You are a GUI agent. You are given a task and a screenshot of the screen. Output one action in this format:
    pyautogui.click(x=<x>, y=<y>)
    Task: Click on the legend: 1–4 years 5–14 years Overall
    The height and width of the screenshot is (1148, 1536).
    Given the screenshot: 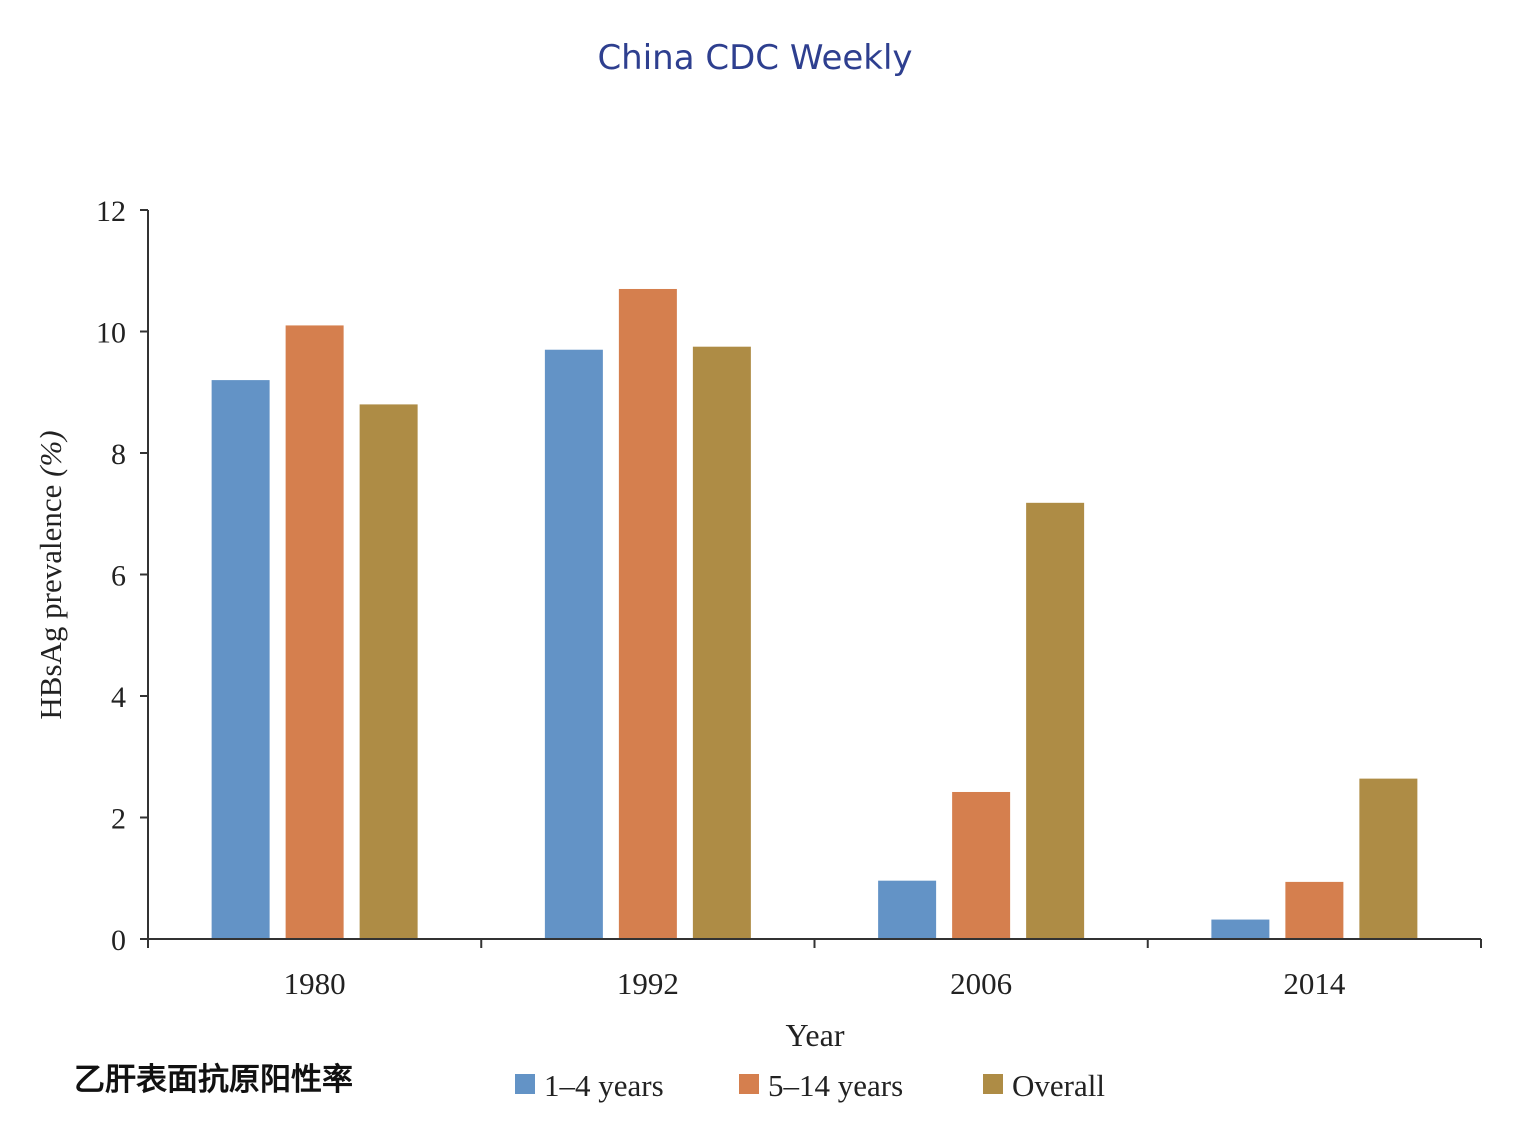 What is the action you would take?
    pyautogui.click(x=810, y=1085)
    